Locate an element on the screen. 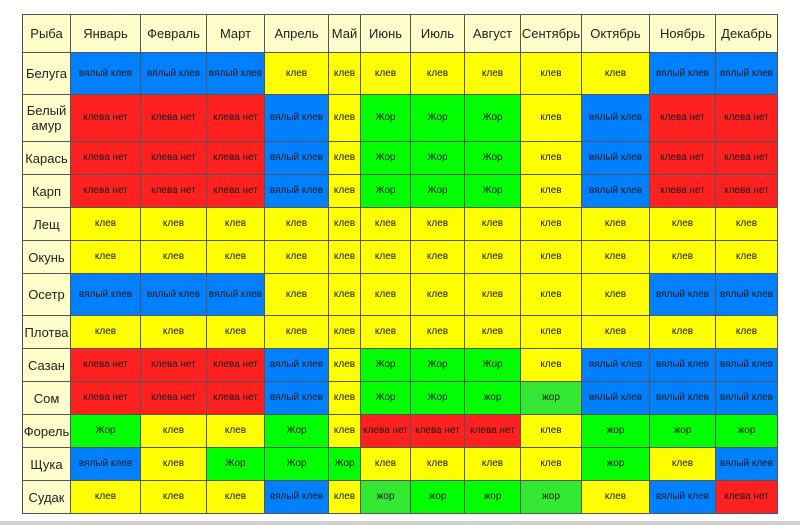 The height and width of the screenshot is (525, 800). fish-name-cell: Белуга is located at coordinates (46, 73).